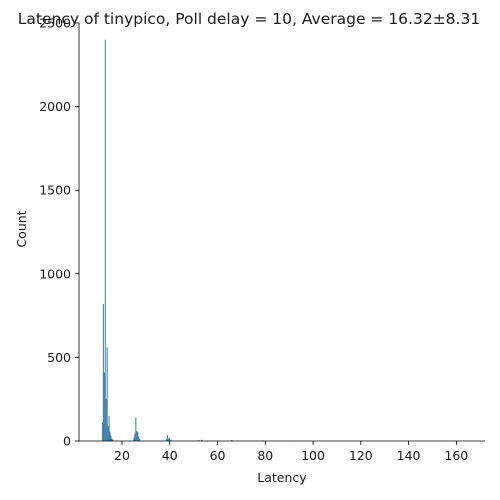 The width and height of the screenshot is (500, 500). What do you see at coordinates (55, 106) in the screenshot?
I see `y-tick-label-2000: 2000` at bounding box center [55, 106].